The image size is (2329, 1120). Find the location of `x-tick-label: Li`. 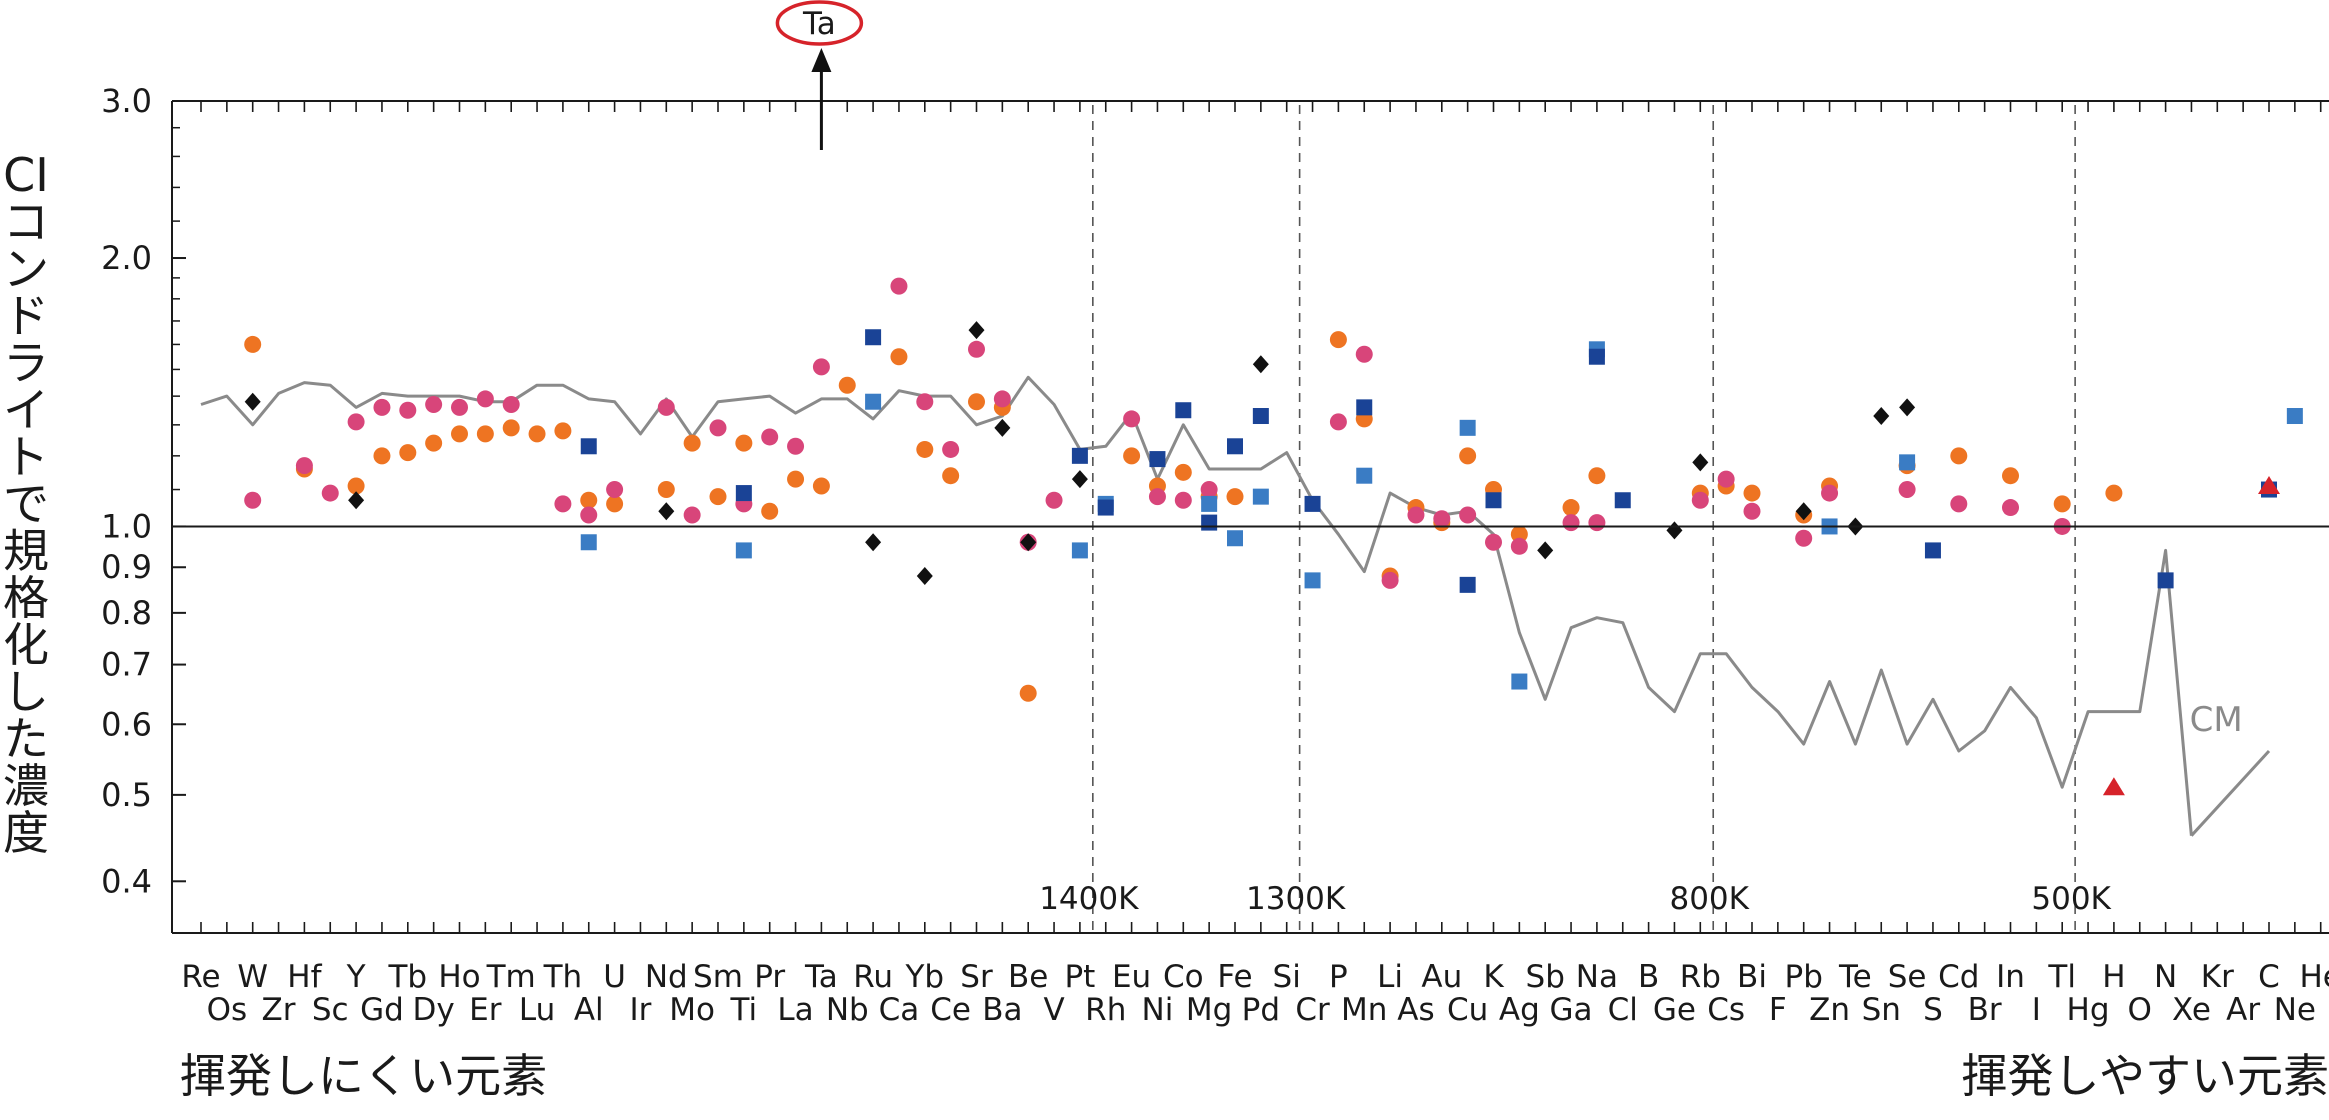

x-tick-label: Li is located at coordinates (1390, 977).